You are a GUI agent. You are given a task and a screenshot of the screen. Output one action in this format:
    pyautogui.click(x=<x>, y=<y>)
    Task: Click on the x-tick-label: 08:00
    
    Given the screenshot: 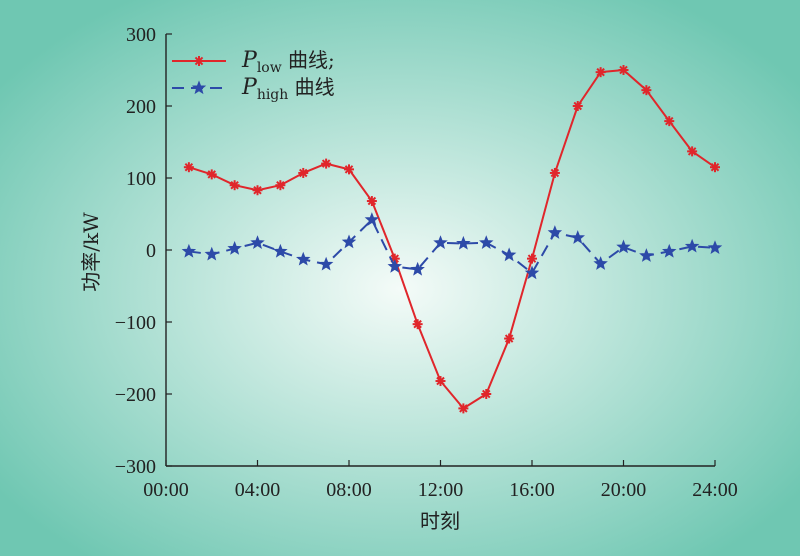 What is the action you would take?
    pyautogui.click(x=349, y=490)
    